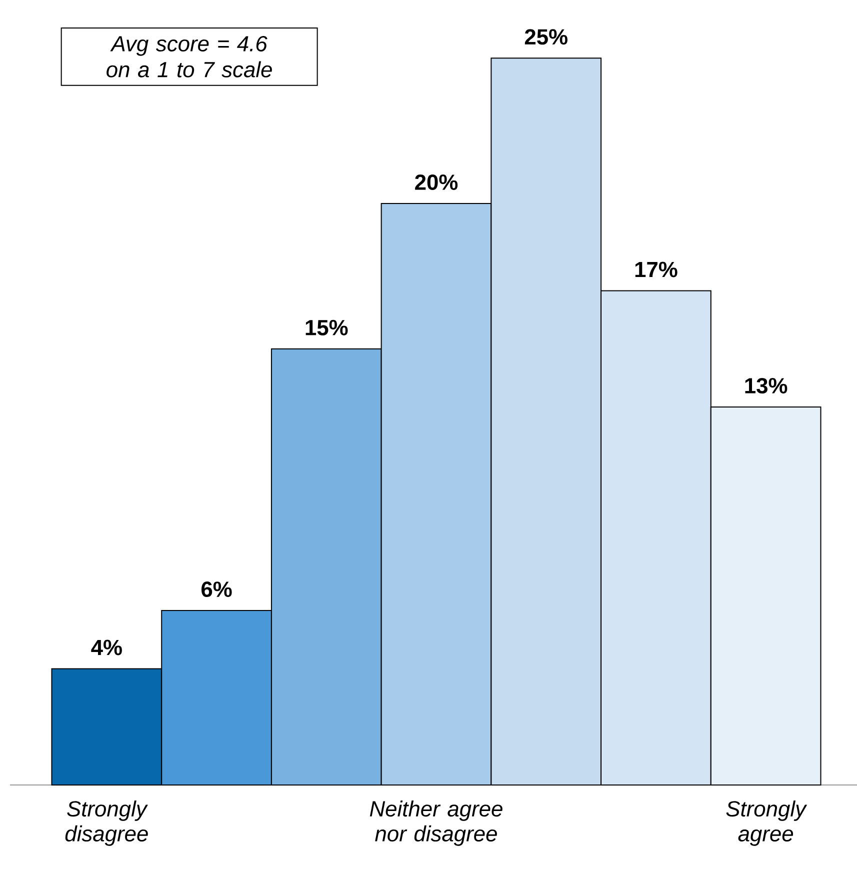 Image resolution: width=857 pixels, height=874 pixels. Describe the element at coordinates (436, 182) in the screenshot. I see `data-label: 20%` at that location.